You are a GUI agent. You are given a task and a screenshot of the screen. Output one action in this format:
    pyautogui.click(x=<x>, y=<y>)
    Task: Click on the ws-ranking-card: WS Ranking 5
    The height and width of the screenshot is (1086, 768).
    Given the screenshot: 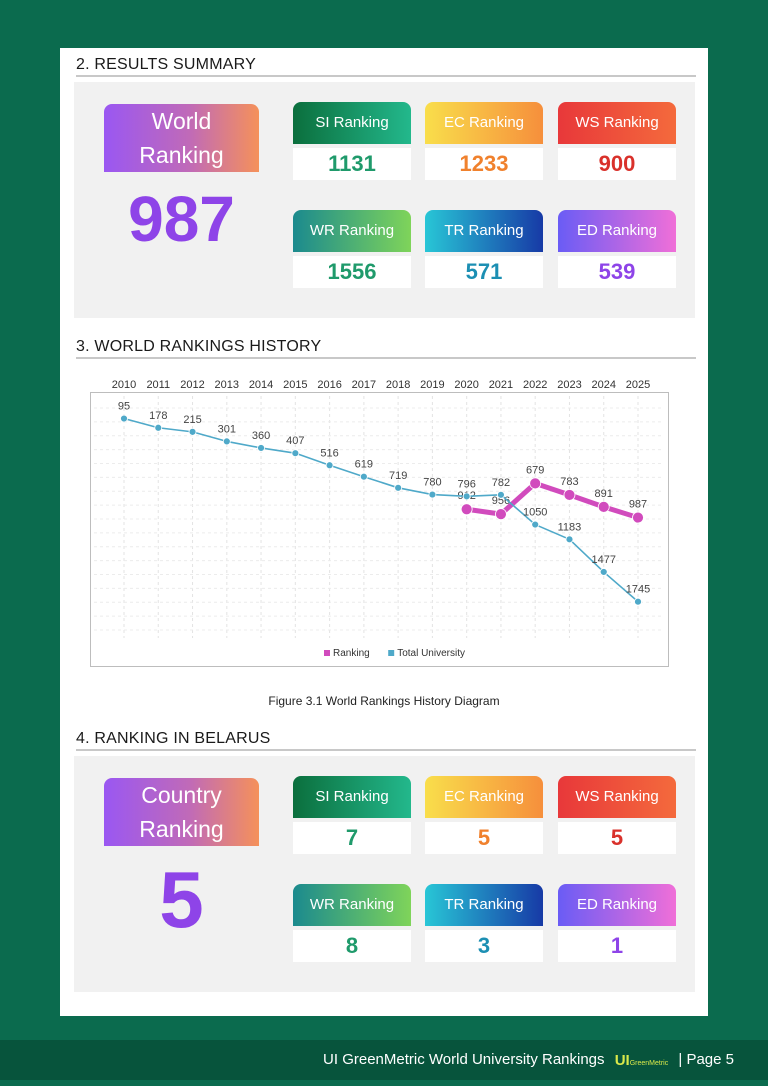 What is the action you would take?
    pyautogui.click(x=617, y=815)
    